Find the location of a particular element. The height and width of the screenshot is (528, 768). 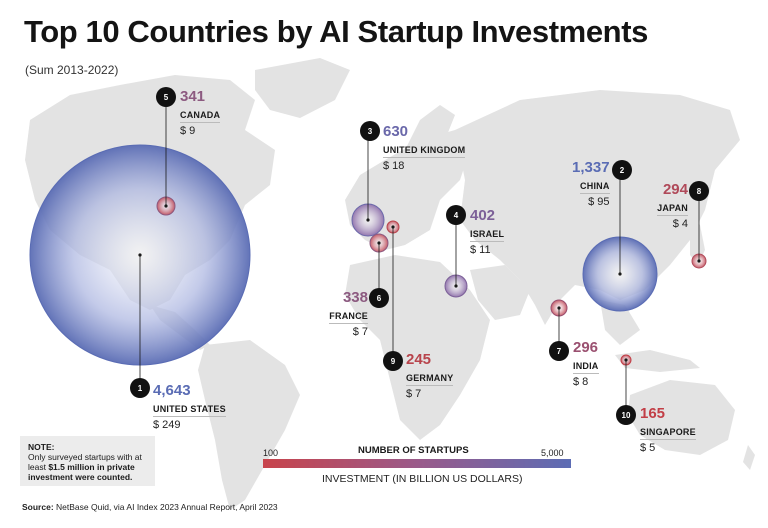

land-new-zealand is located at coordinates (749, 457).